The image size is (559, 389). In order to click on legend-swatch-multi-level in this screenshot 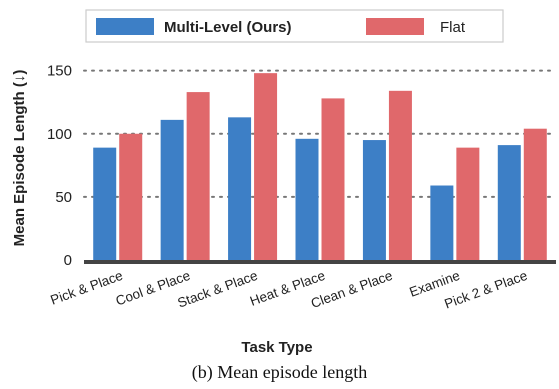, I will do `click(125, 26)`.